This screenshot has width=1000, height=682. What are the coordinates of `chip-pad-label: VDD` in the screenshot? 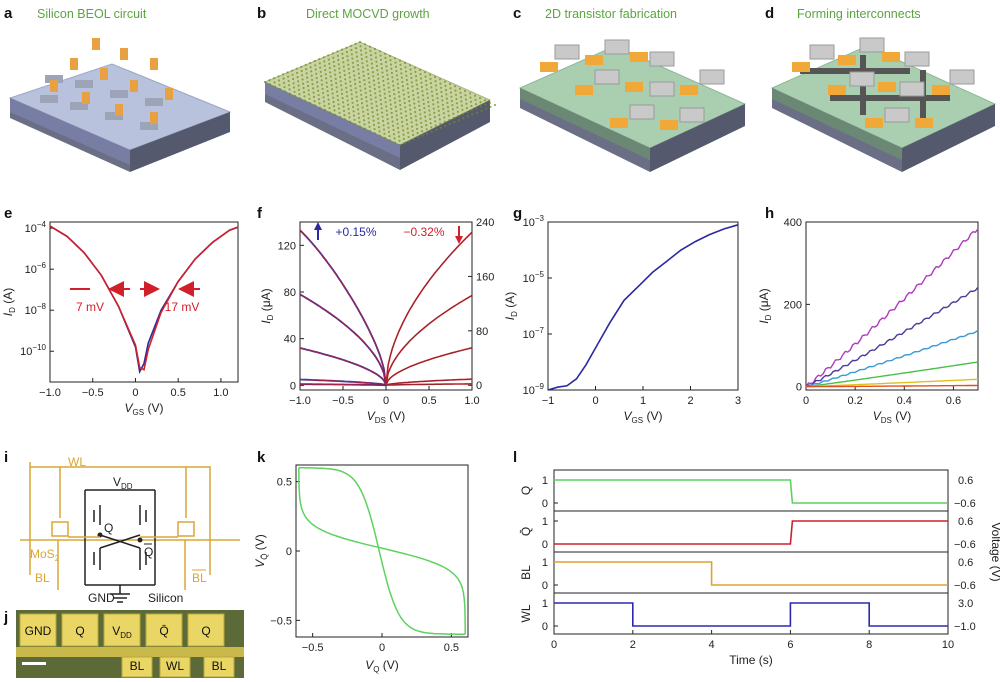 It's located at (122, 632).